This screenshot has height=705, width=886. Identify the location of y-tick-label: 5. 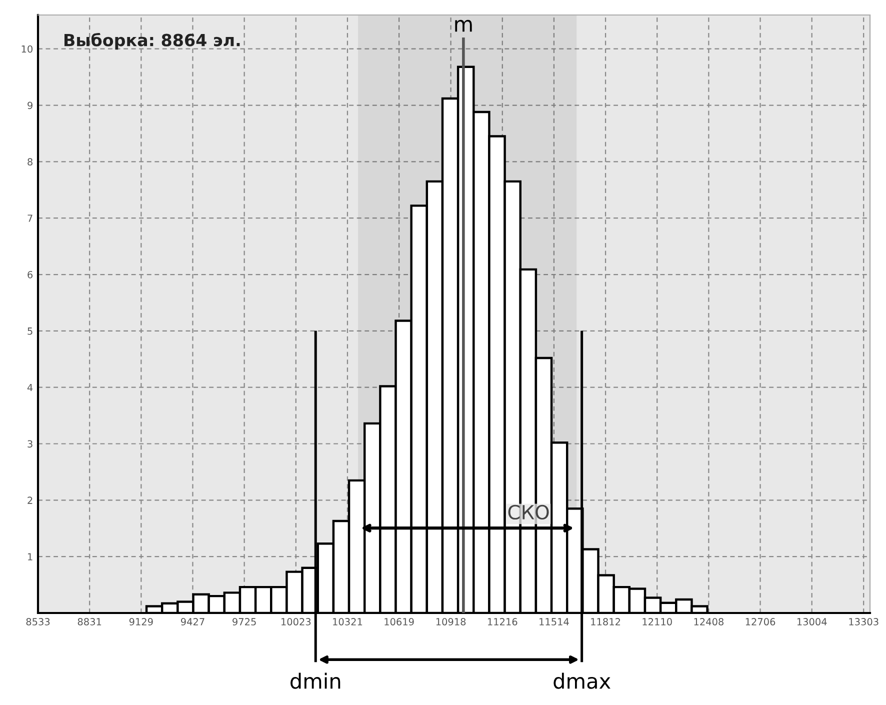
(30, 331).